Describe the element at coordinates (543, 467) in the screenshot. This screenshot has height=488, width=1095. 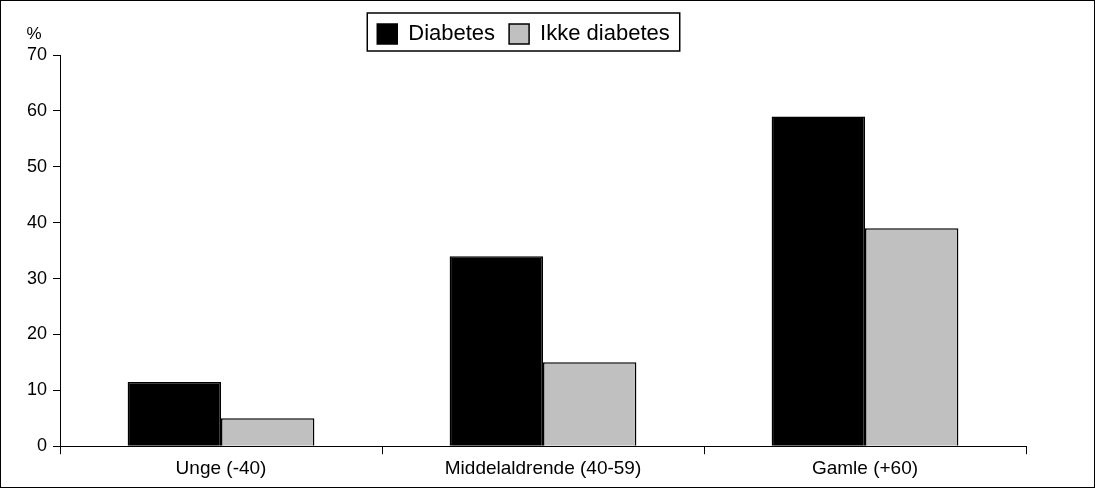
I see `x-tick-label: Middelaldrende (40-59)` at that location.